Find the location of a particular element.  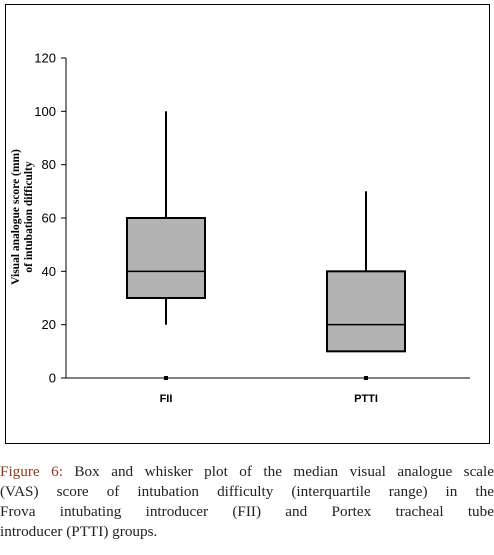

figure-label: Figure 6: is located at coordinates (31, 471).